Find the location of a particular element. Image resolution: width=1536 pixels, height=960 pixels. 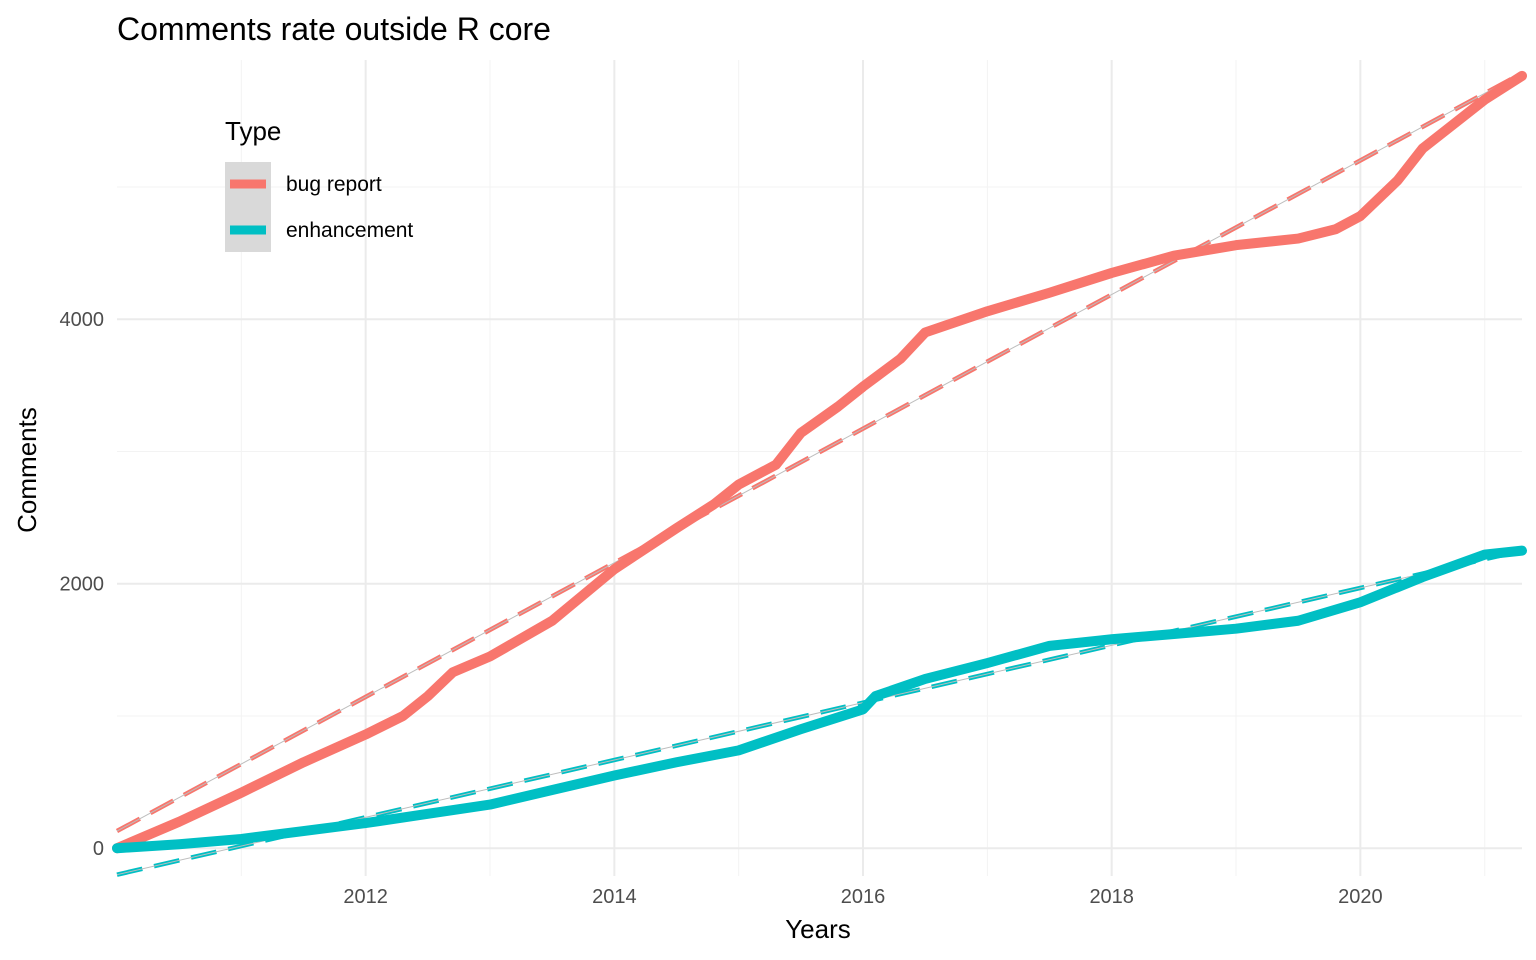

x-tick-label: 2016 is located at coordinates (863, 897).